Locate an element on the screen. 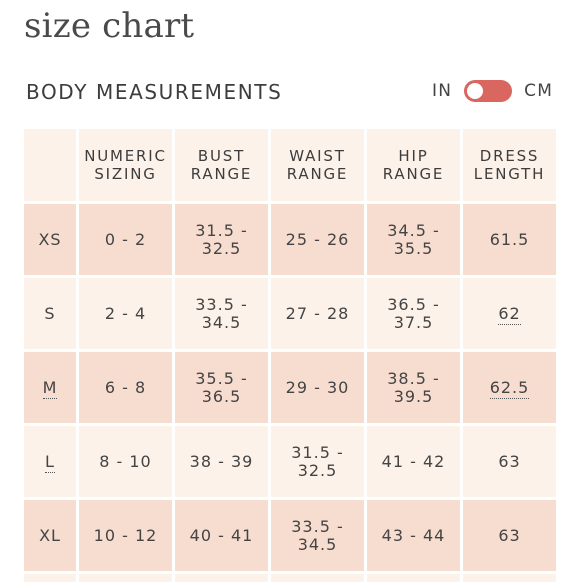 Image resolution: width=580 pixels, height=585 pixels. bust-range-cell: 31.5 - 32.5 is located at coordinates (221, 239).